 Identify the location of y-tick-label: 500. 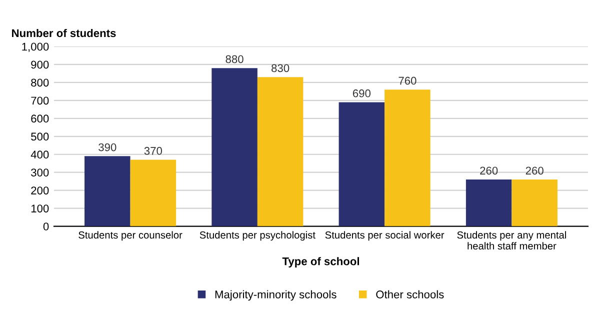
(40, 136).